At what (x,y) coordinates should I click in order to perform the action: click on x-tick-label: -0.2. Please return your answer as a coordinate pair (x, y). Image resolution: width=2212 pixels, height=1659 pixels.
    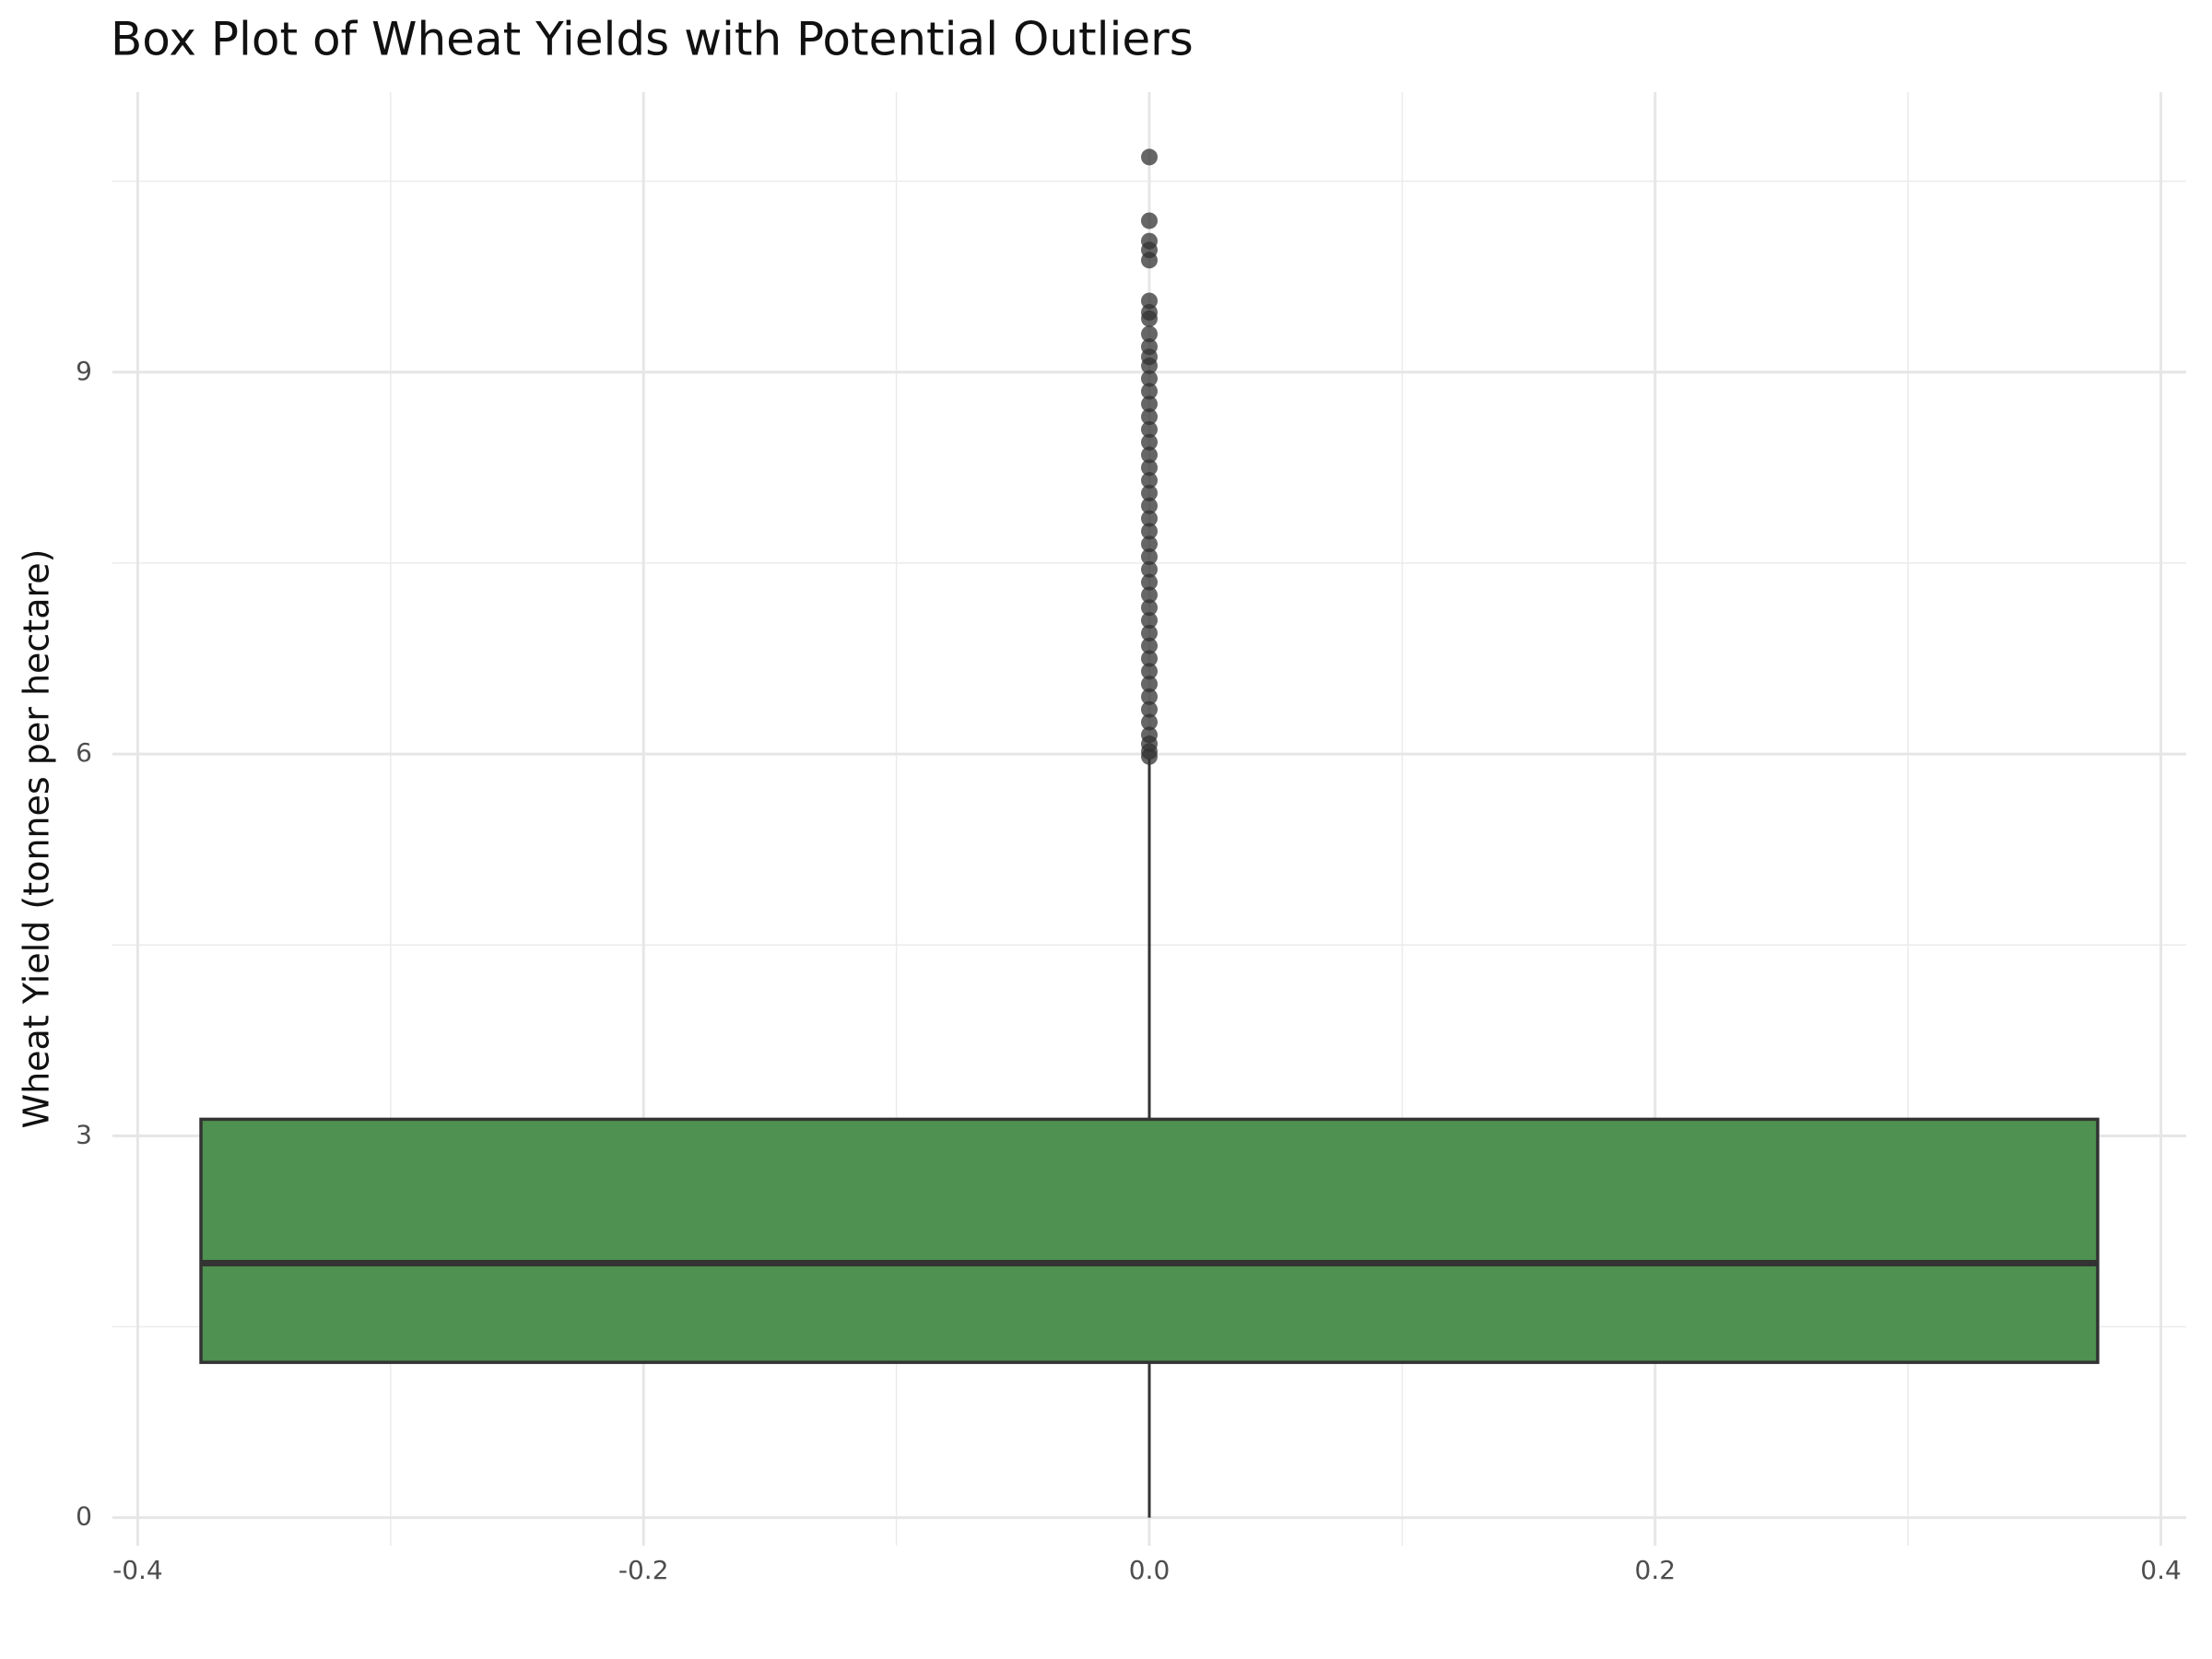
    Looking at the image, I should click on (643, 1570).